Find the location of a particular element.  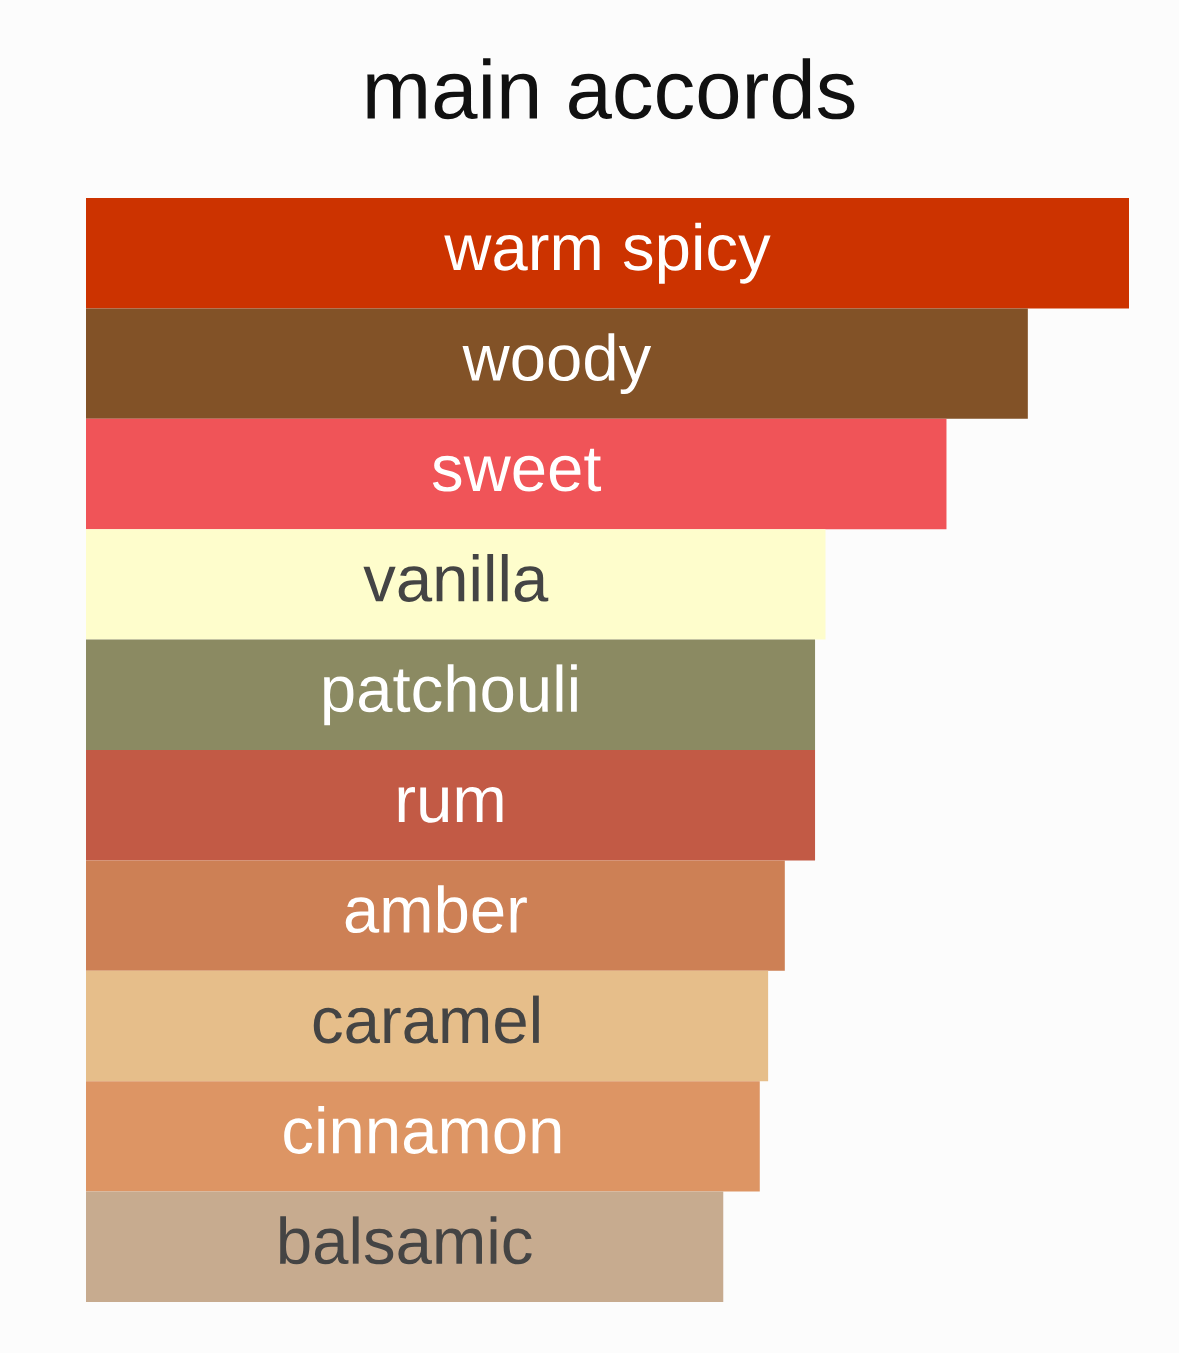

y-tick-label: vanilla is located at coordinates (456, 577).